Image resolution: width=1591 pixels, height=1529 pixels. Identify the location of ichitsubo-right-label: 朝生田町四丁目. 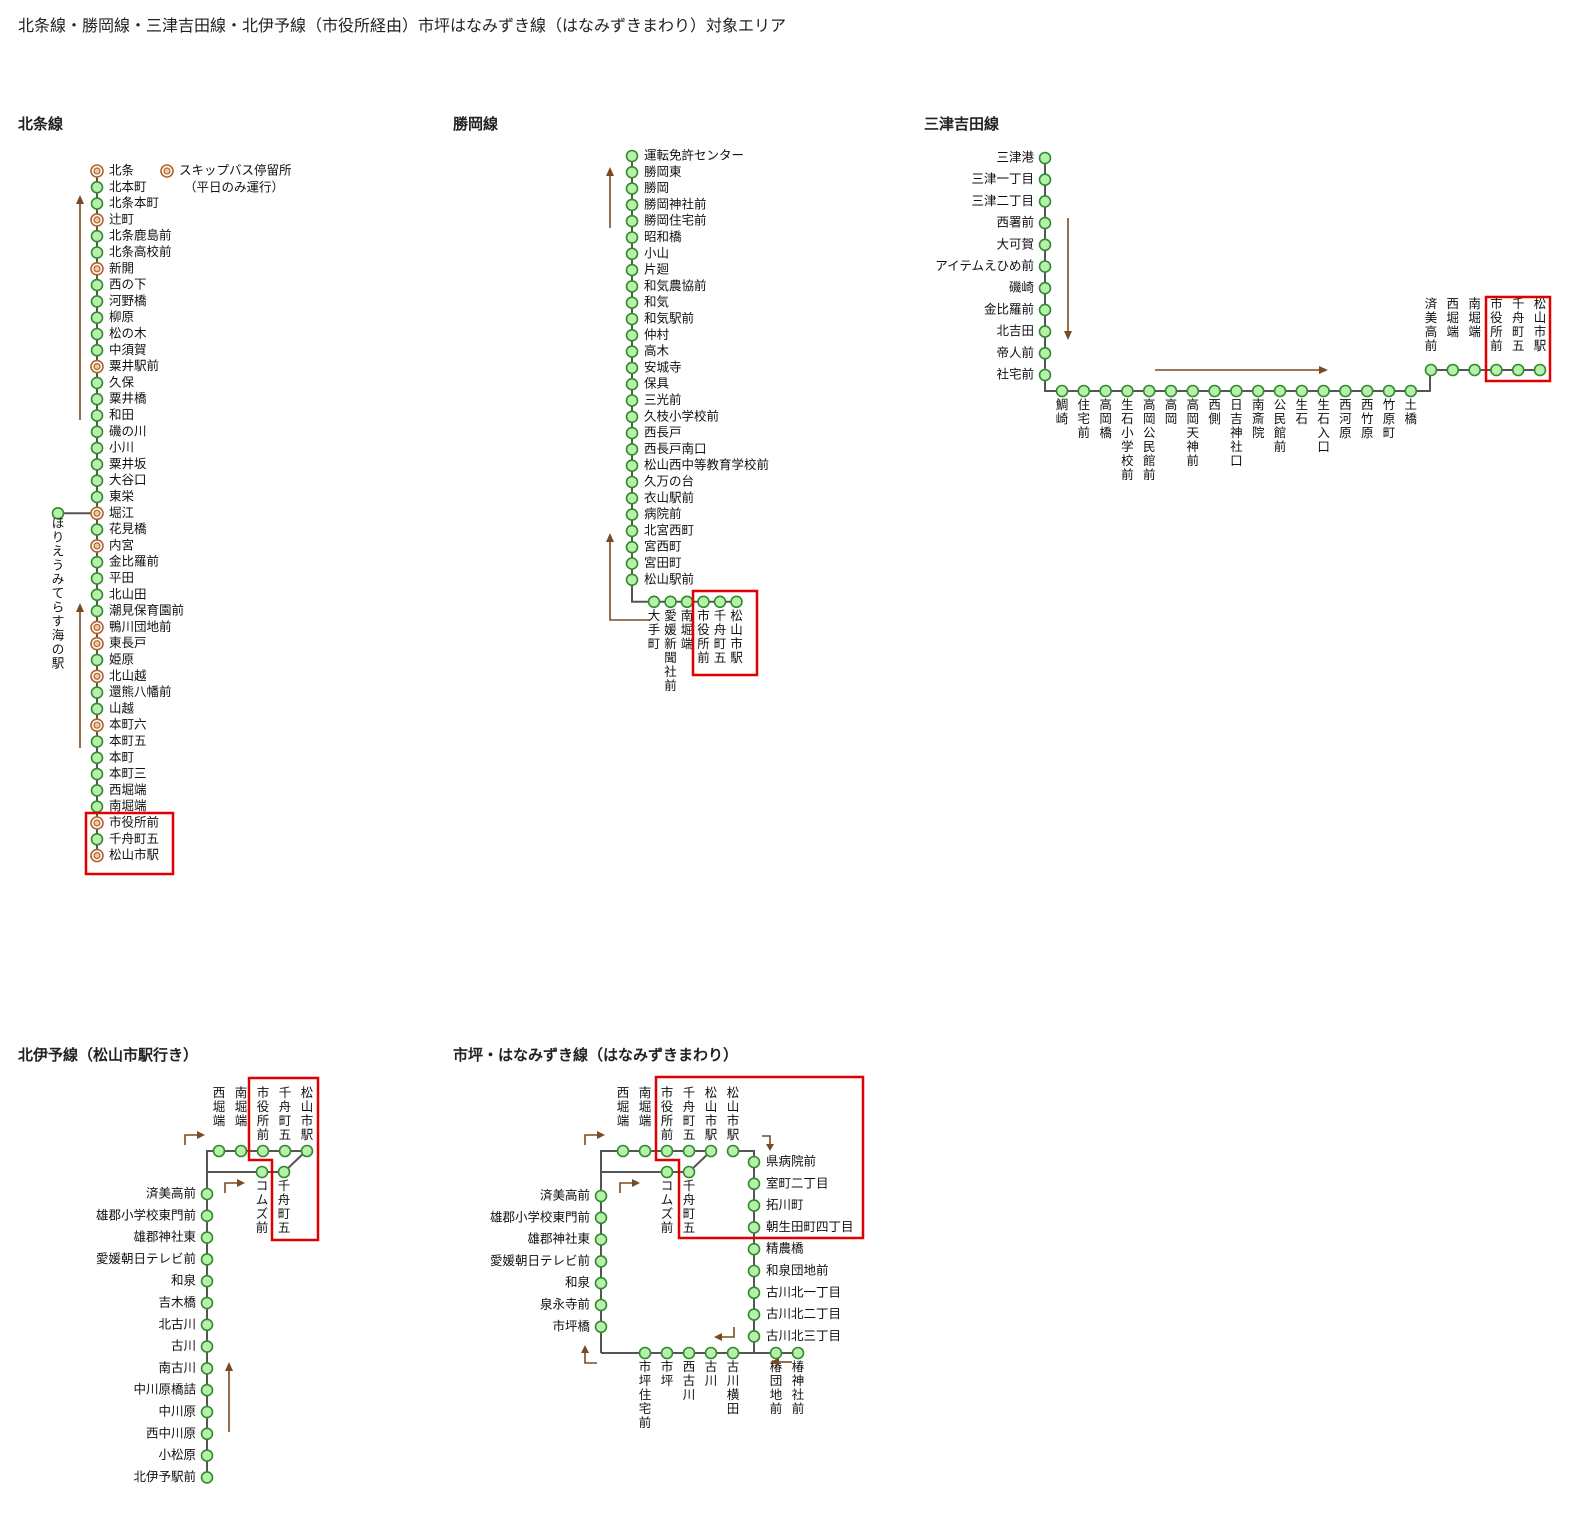
(810, 1226).